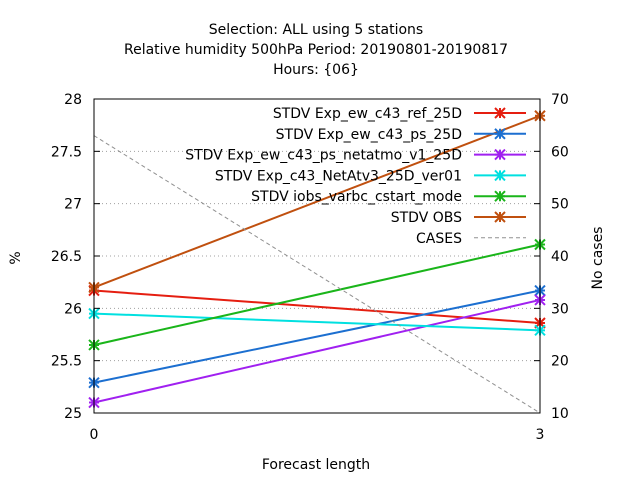  Describe the element at coordinates (66, 152) in the screenshot. I see `y-tick-label: 27.5` at that location.